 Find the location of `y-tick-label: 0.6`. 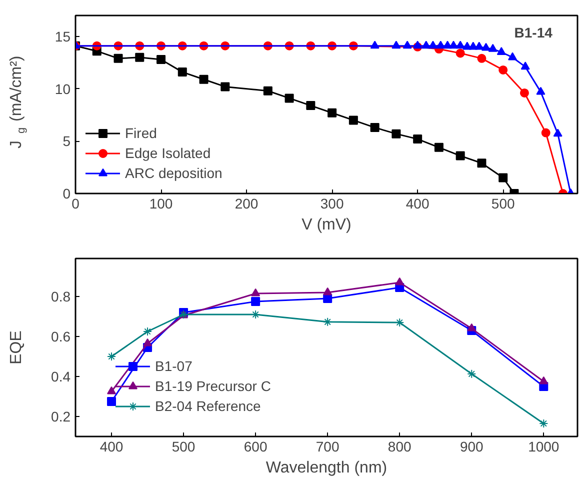

y-tick-label: 0.6 is located at coordinates (61, 336).